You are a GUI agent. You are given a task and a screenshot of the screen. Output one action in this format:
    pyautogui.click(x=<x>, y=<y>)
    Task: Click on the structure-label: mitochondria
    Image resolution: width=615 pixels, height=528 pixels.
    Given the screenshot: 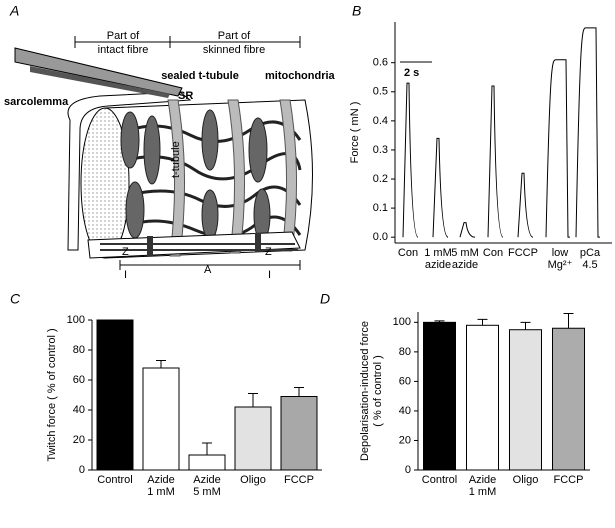 What is the action you would take?
    pyautogui.click(x=300, y=76)
    